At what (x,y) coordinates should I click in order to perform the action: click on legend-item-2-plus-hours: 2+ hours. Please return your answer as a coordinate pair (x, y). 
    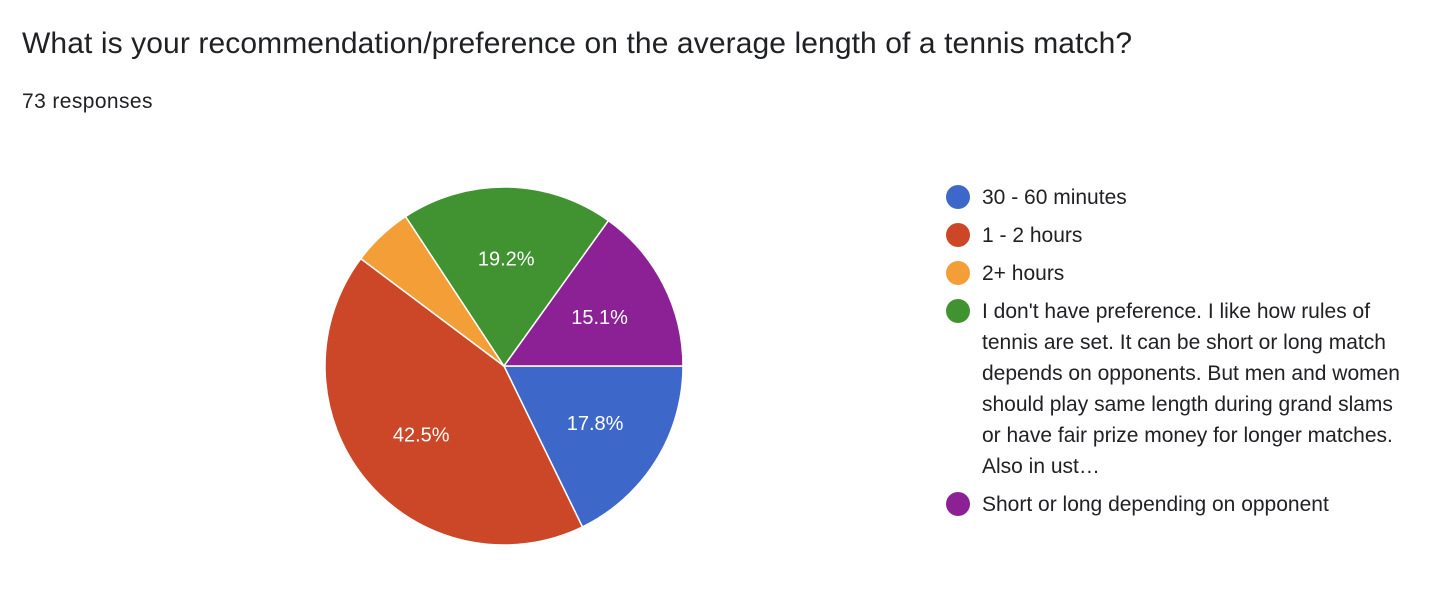
    Looking at the image, I should click on (1181, 273).